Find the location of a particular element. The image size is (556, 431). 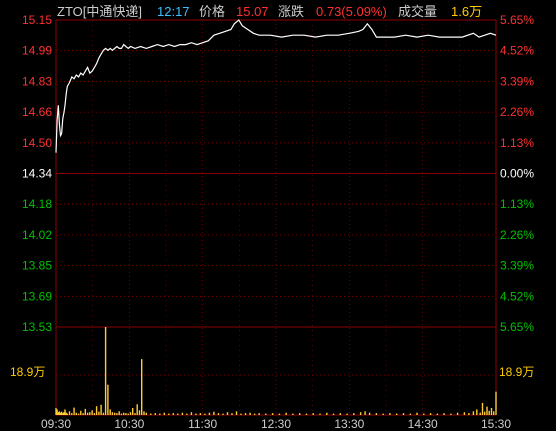

percent-tick-label: 3.39% is located at coordinates (517, 266).